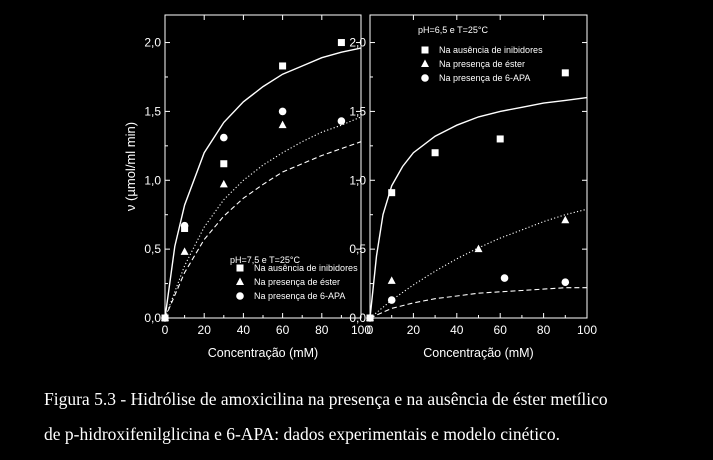  Describe the element at coordinates (453, 30) in the screenshot. I see `legend-annotation: pH=6,5 e T=25°C` at that location.